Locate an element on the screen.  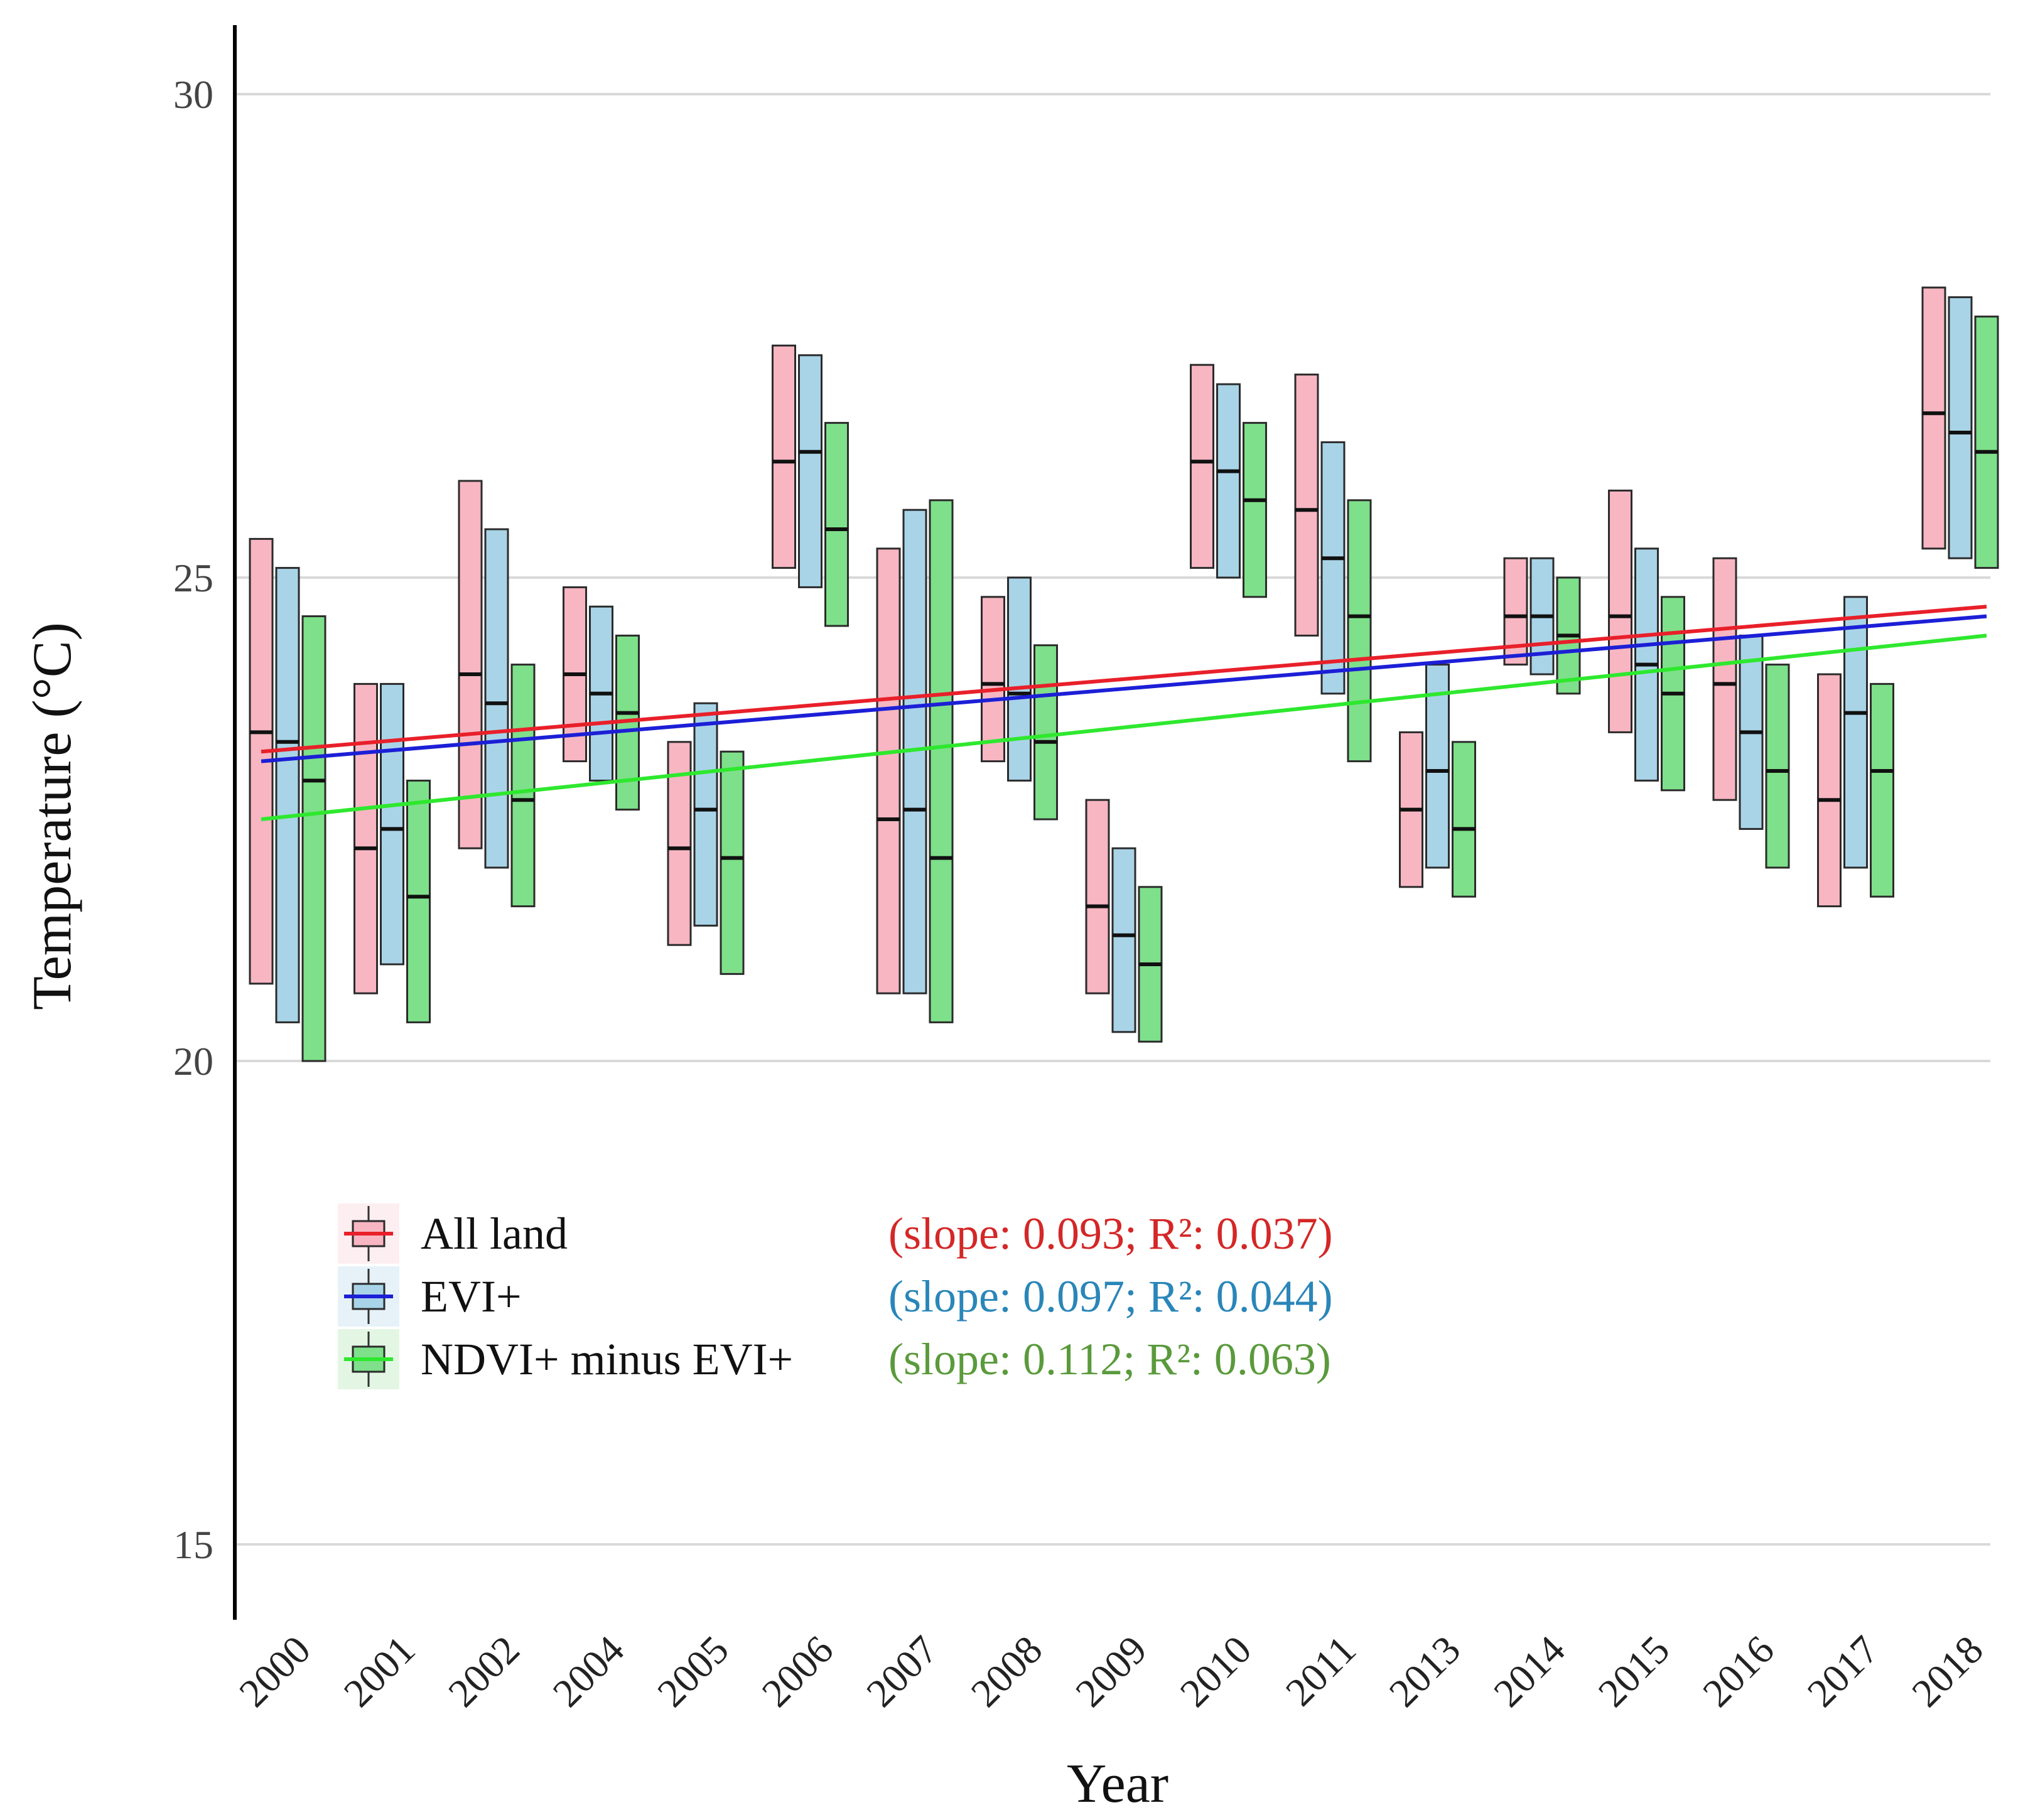
box-ndvi-minus-evi--2013 is located at coordinates (1464, 819).